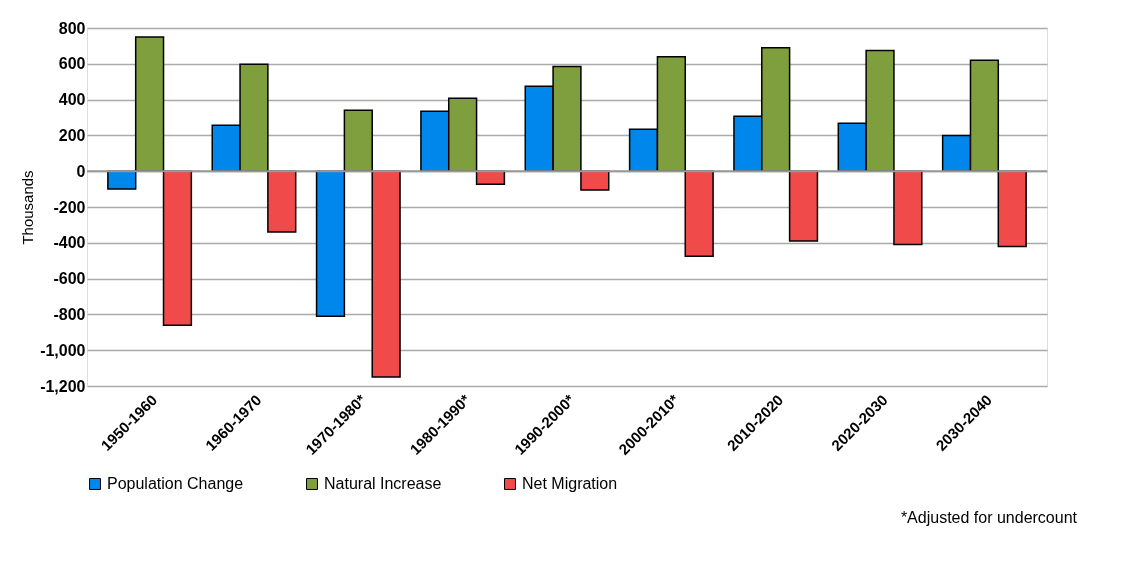 This screenshot has width=1143, height=561. What do you see at coordinates (28, 207) in the screenshot?
I see `y-axis-title: Thousands` at bounding box center [28, 207].